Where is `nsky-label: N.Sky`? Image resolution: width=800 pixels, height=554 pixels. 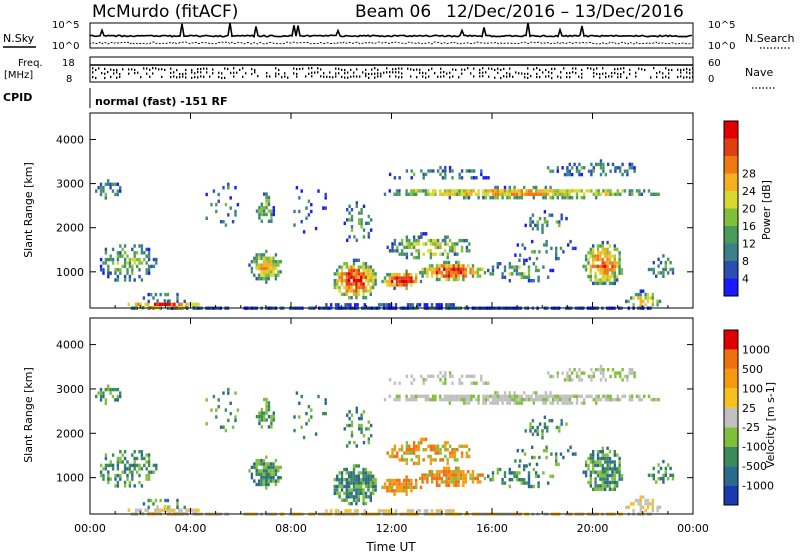 nsky-label: N.Sky is located at coordinates (19, 38).